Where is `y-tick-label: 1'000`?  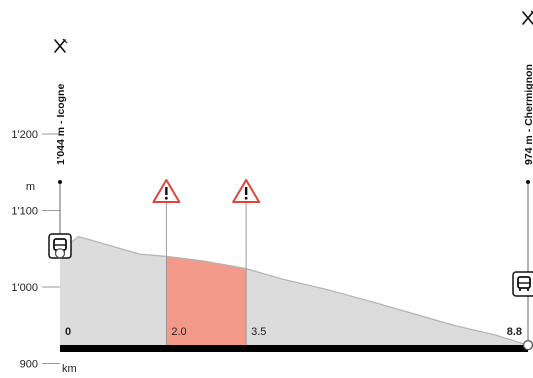 y-tick-label: 1'000 is located at coordinates (24, 288).